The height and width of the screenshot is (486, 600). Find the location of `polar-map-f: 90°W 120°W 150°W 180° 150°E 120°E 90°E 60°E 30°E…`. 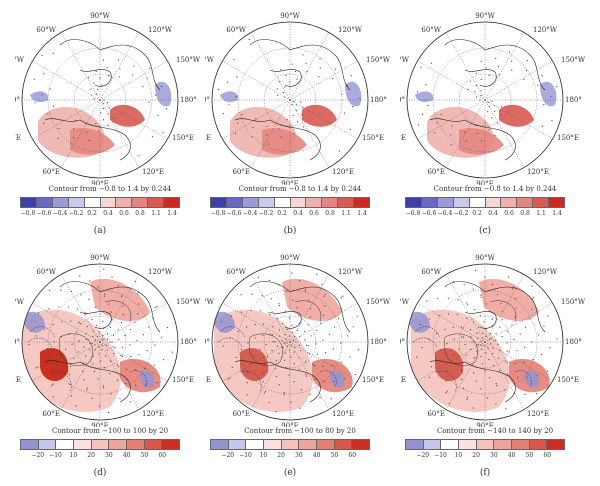

polar-map-f: 90°W 120°W 150°W 180° 150°E 120°E 90°E 60°E 30°E… is located at coordinates (493, 340).